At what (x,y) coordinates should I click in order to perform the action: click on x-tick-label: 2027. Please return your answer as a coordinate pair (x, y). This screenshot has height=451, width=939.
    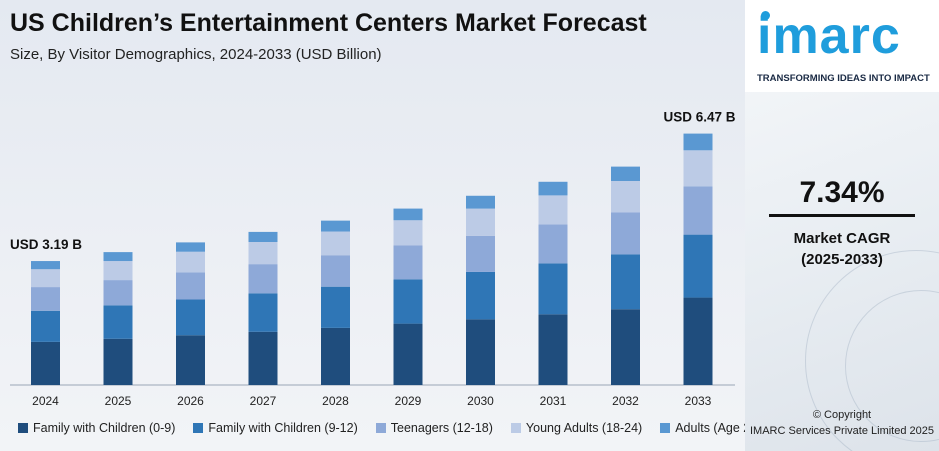
    Looking at the image, I should click on (263, 401).